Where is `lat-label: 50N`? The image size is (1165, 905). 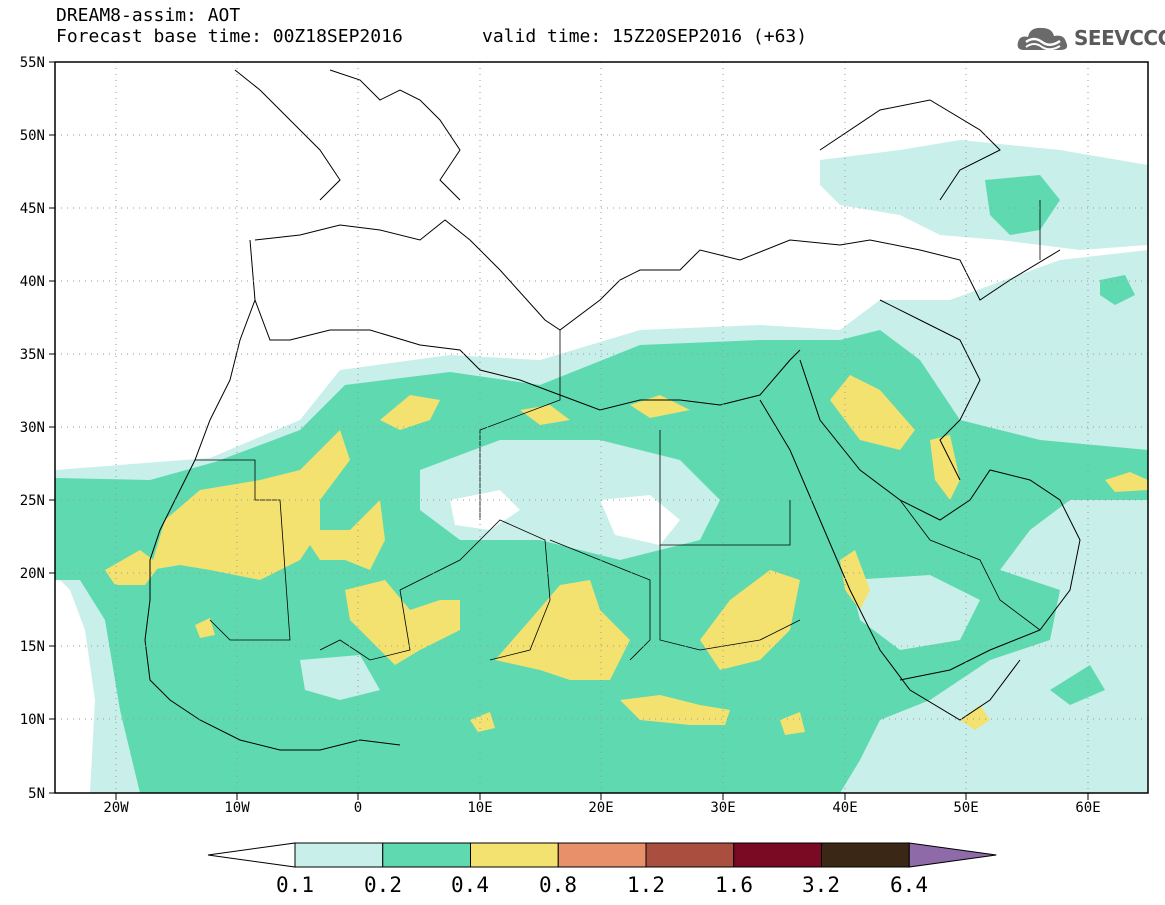
lat-label: 50N is located at coordinates (32, 136).